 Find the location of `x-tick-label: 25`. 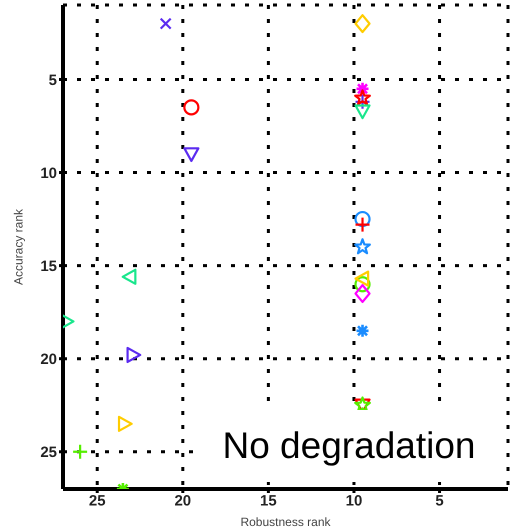

x-tick-label: 25 is located at coordinates (97, 501).